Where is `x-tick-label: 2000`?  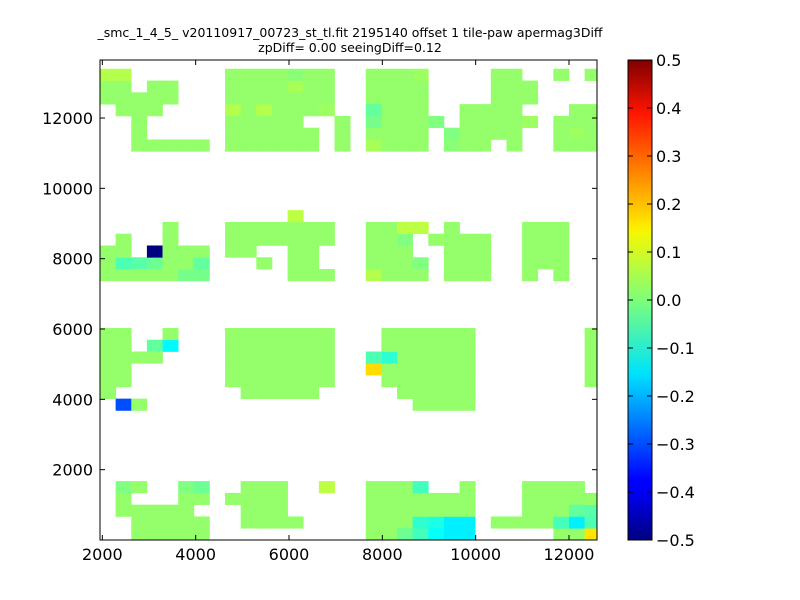
x-tick-label: 2000 is located at coordinates (102, 554).